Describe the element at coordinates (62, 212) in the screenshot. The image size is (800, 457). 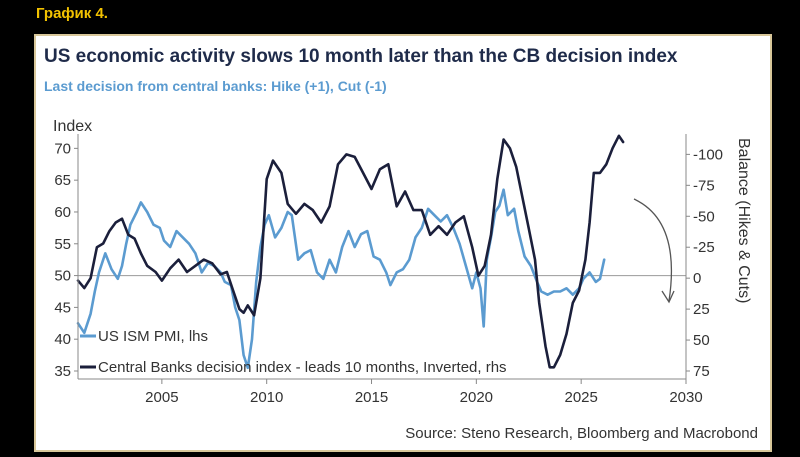
I see `left-tick-label: 60` at that location.